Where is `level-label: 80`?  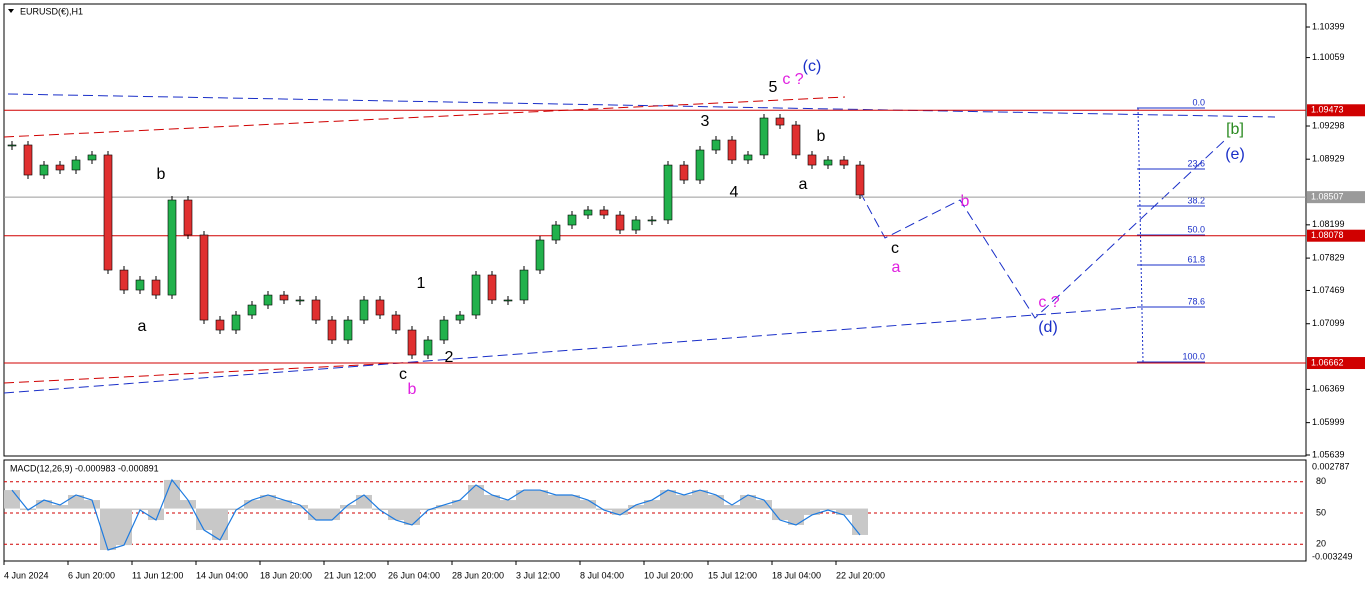 level-label: 80 is located at coordinates (1321, 481).